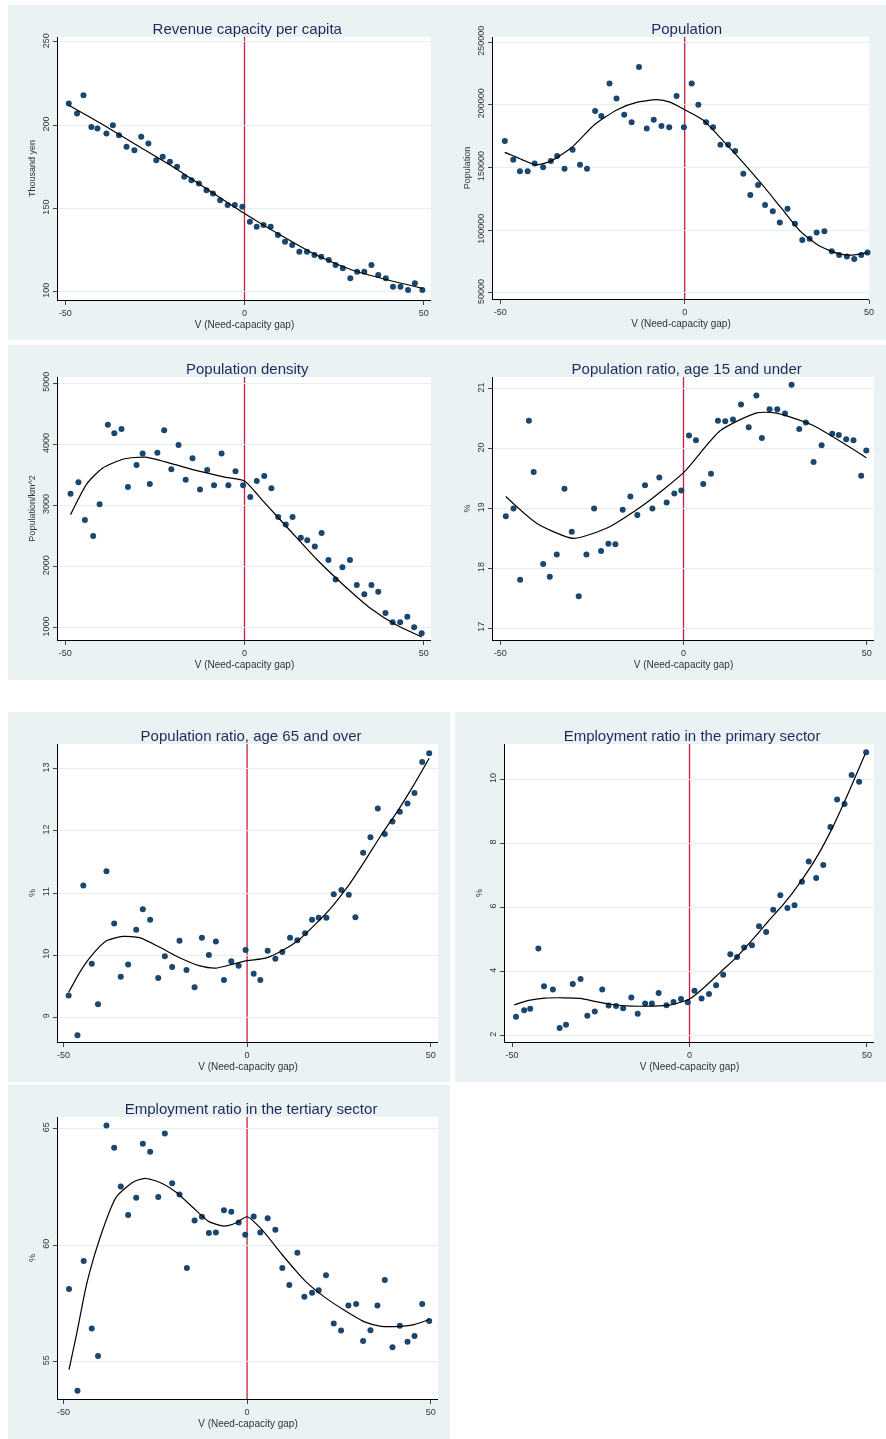 The height and width of the screenshot is (1439, 886). I want to click on y-tick-label: 6, so click(493, 906).